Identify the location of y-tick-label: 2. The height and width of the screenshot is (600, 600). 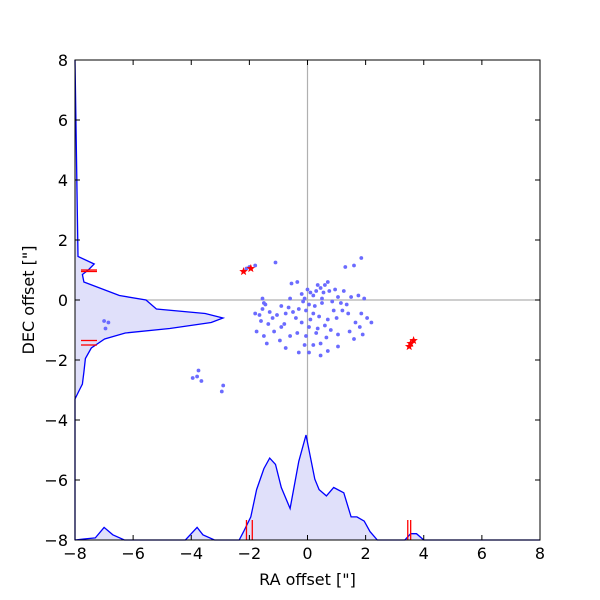
(63, 240).